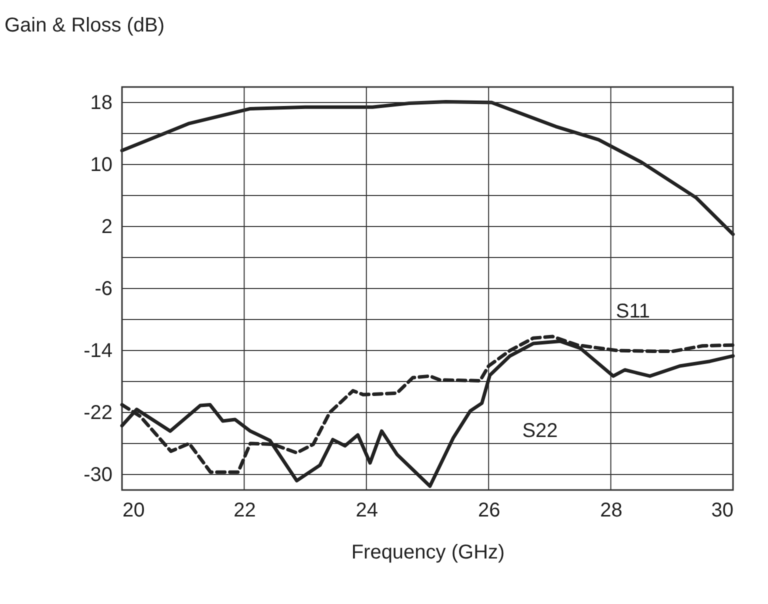 This screenshot has height=604, width=768. What do you see at coordinates (98, 413) in the screenshot?
I see `y-tick-label: -22` at bounding box center [98, 413].